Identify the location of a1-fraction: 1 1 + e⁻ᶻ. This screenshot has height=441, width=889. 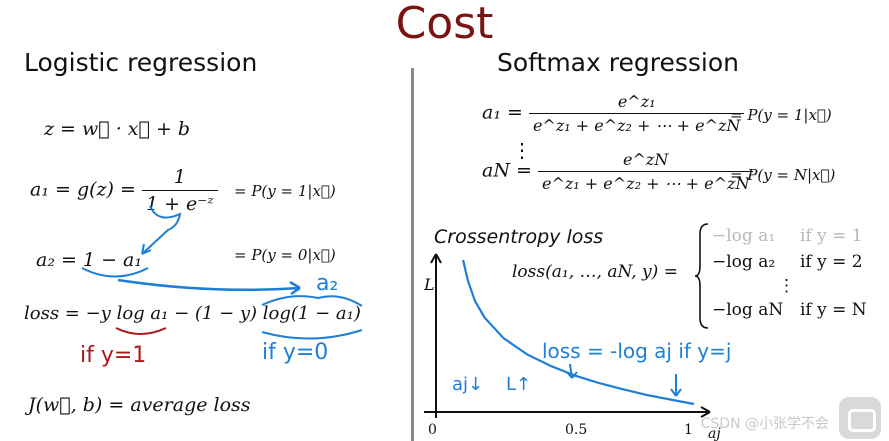
(179, 190).